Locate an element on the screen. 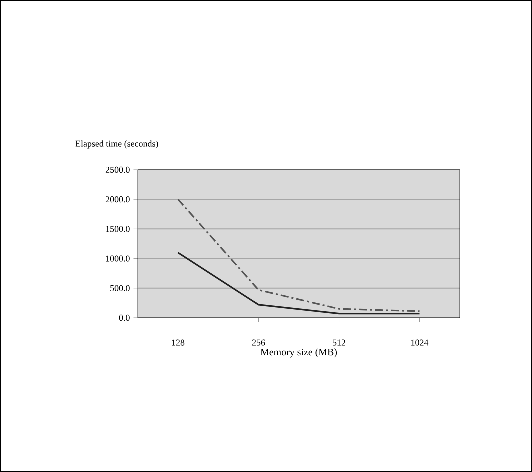 This screenshot has width=532, height=472. y-tick-label: 2500.0 is located at coordinates (118, 170).